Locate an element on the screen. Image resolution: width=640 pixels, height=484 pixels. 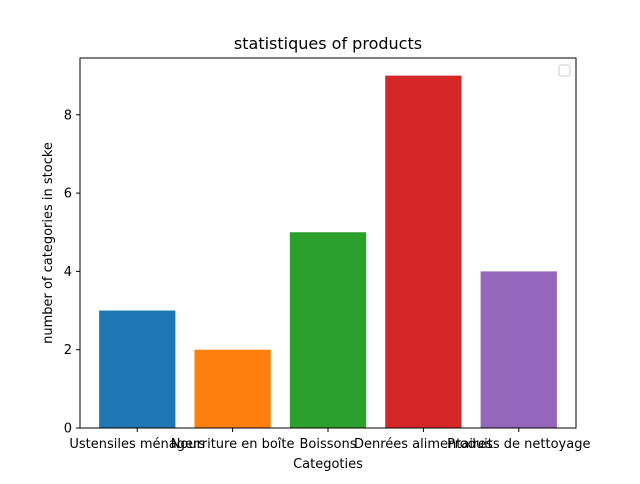
x-tick-label-3: Denrées alimentaires is located at coordinates (423, 444).